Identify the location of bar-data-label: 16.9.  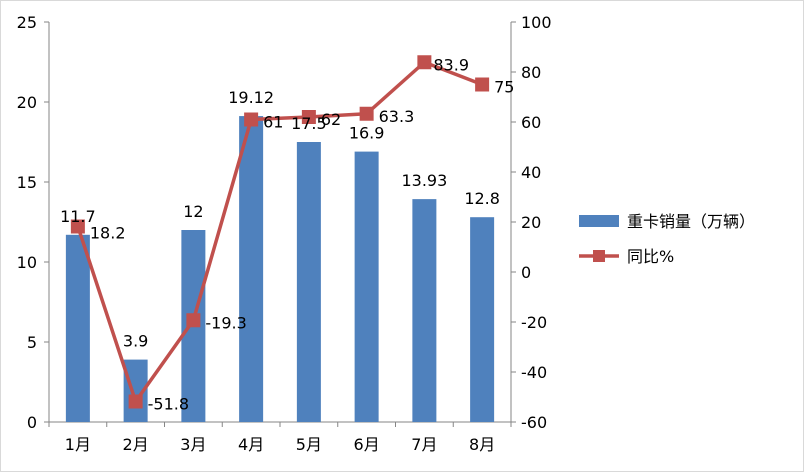
(367, 133).